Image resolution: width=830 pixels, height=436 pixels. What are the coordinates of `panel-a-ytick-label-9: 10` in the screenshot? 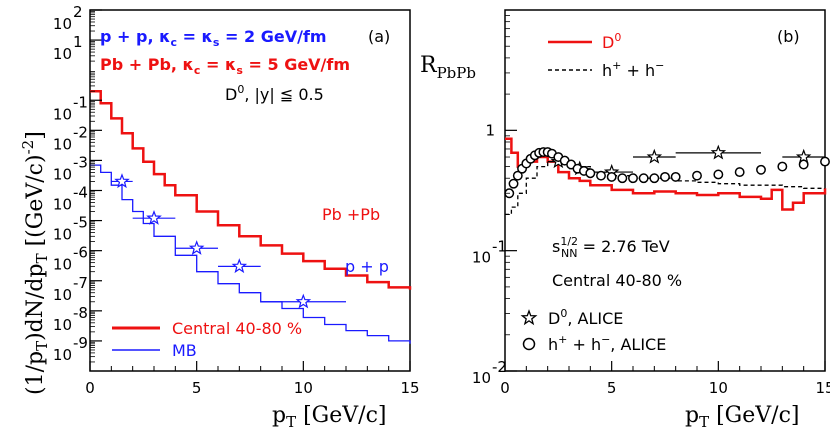 It's located at (62, 54).